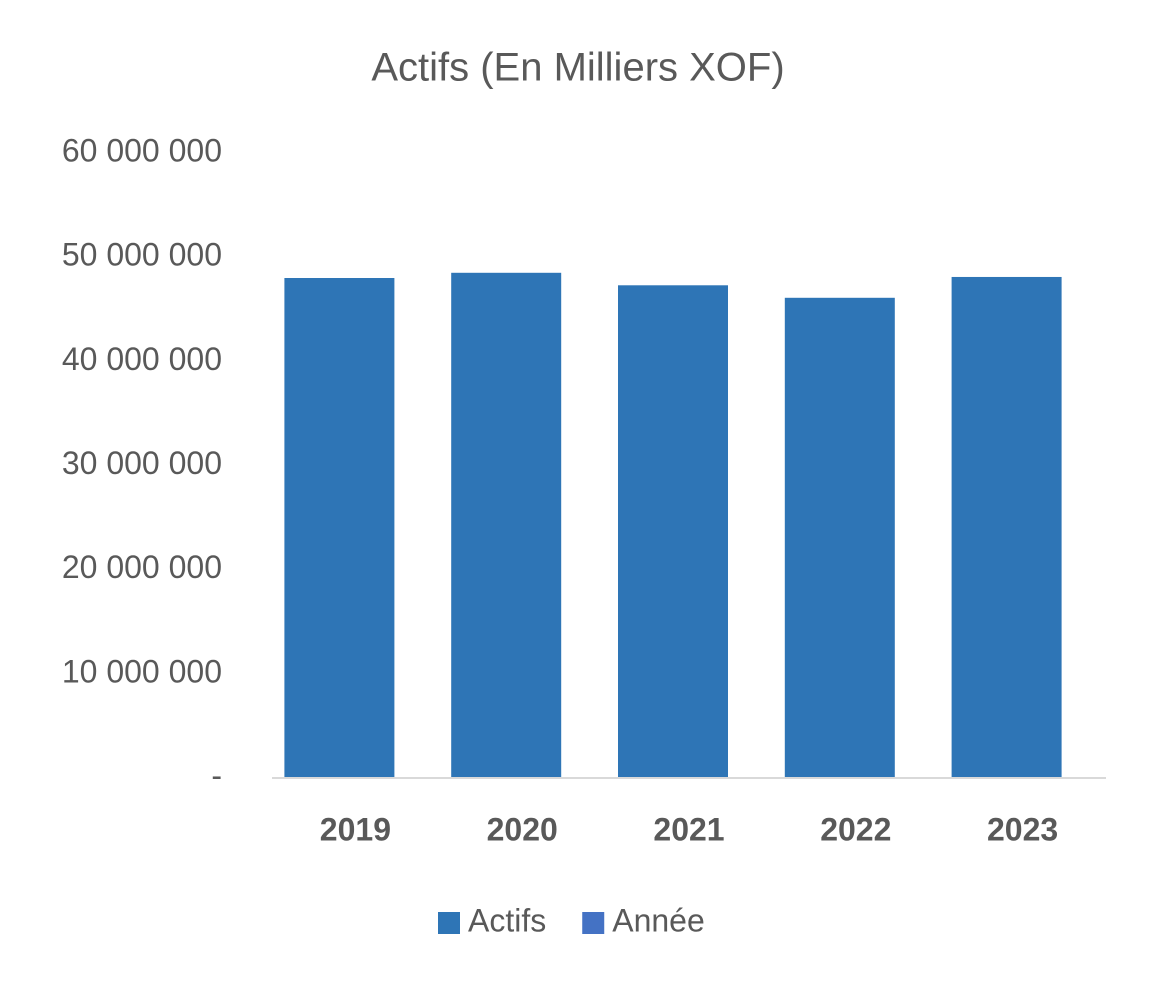  I want to click on y-tick-label: 30 000 000, so click(142, 463).